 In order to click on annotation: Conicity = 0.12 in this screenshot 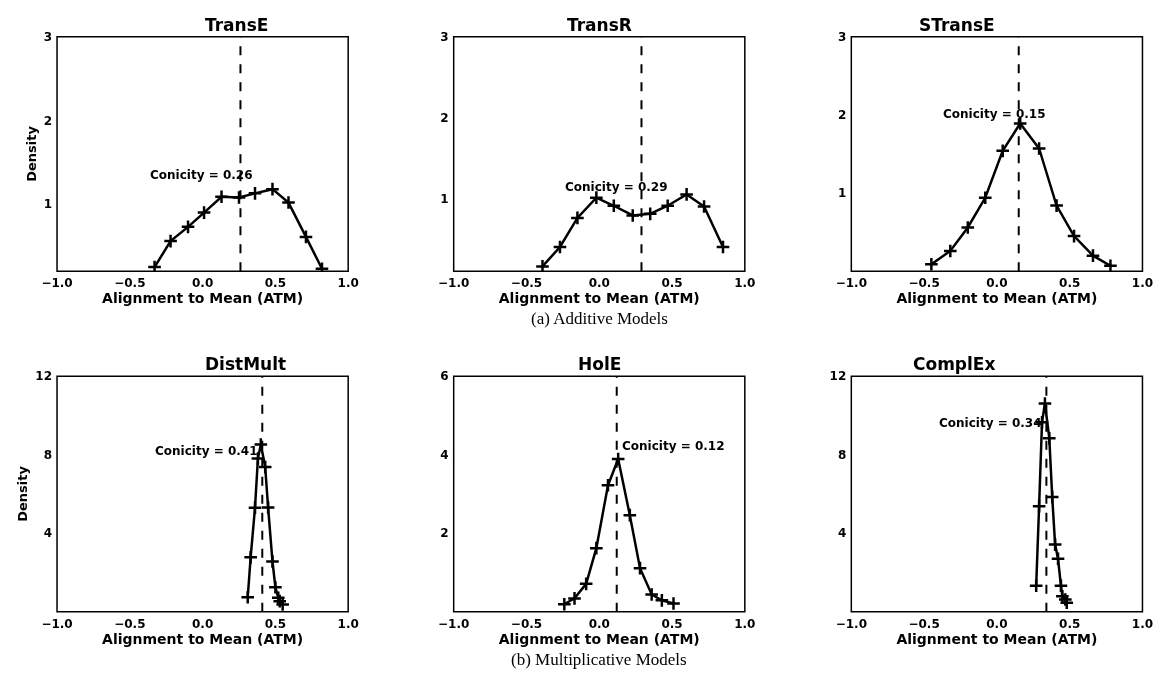, I will do `click(673, 446)`.